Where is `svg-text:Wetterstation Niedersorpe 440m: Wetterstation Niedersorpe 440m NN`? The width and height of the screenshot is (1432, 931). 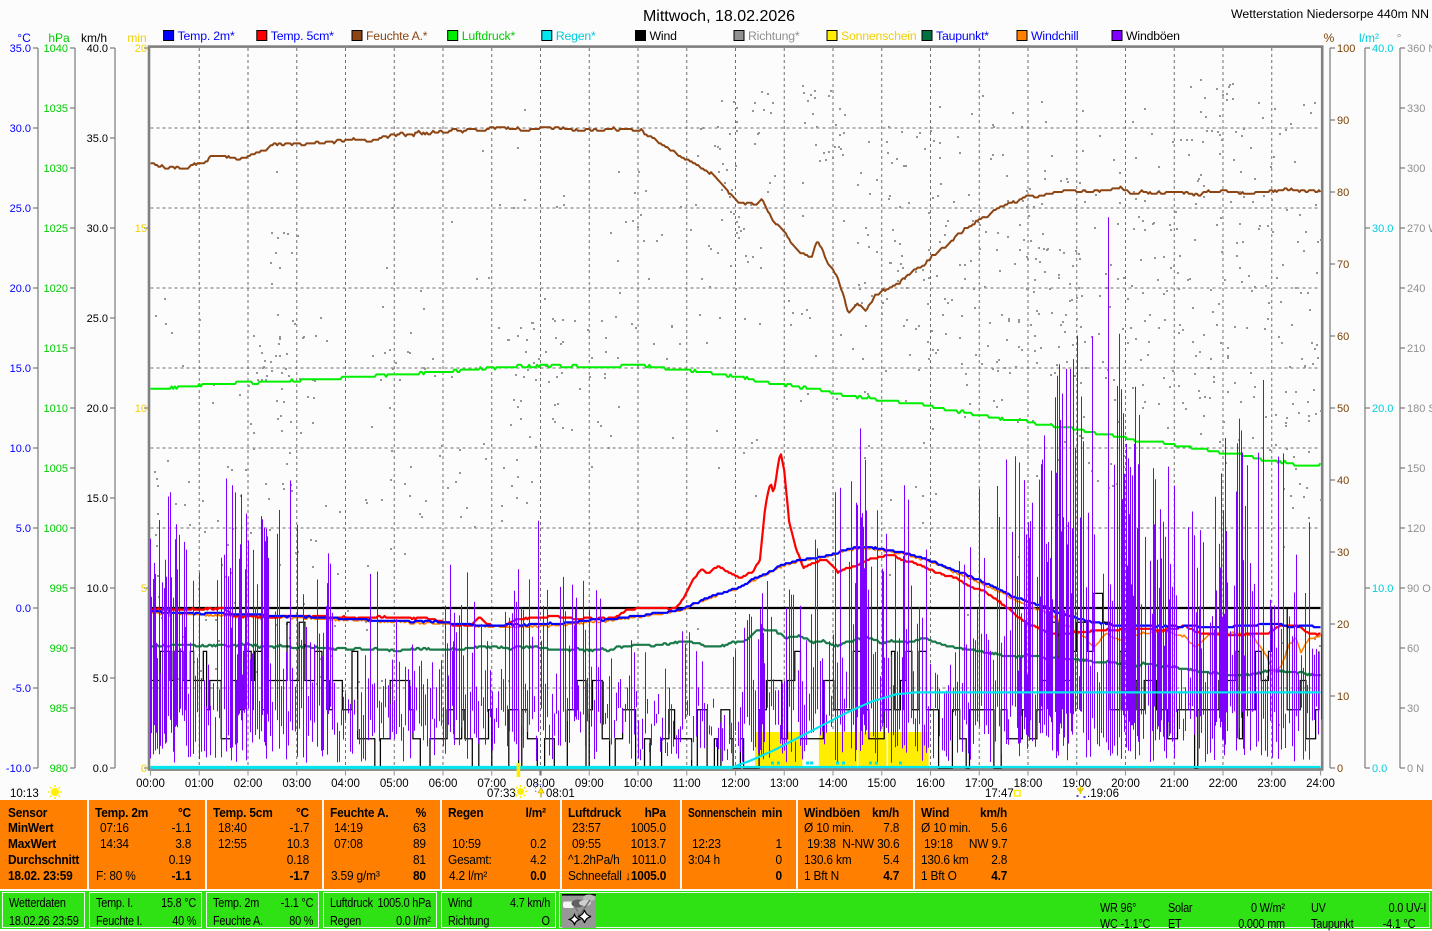 svg-text:Wetterstation Niedersorpe 440m: Wetterstation Niedersorpe 440m NN is located at coordinates (1330, 14).